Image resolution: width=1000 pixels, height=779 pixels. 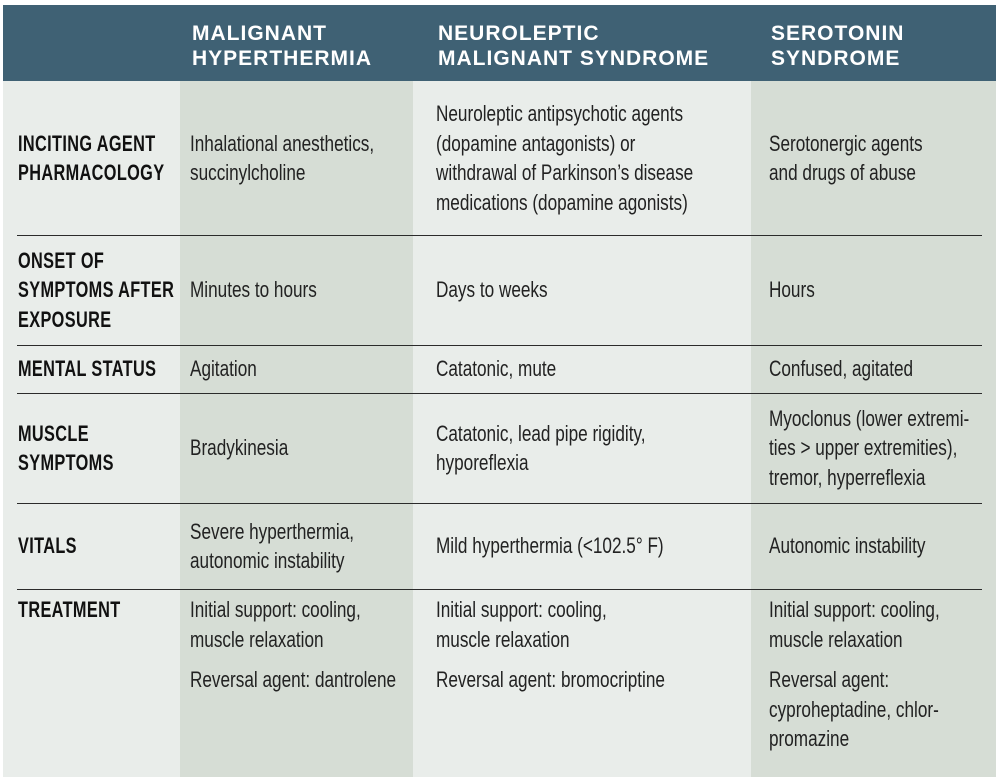 What do you see at coordinates (846, 143) in the screenshot?
I see `cell-line: Serotonergic agents` at bounding box center [846, 143].